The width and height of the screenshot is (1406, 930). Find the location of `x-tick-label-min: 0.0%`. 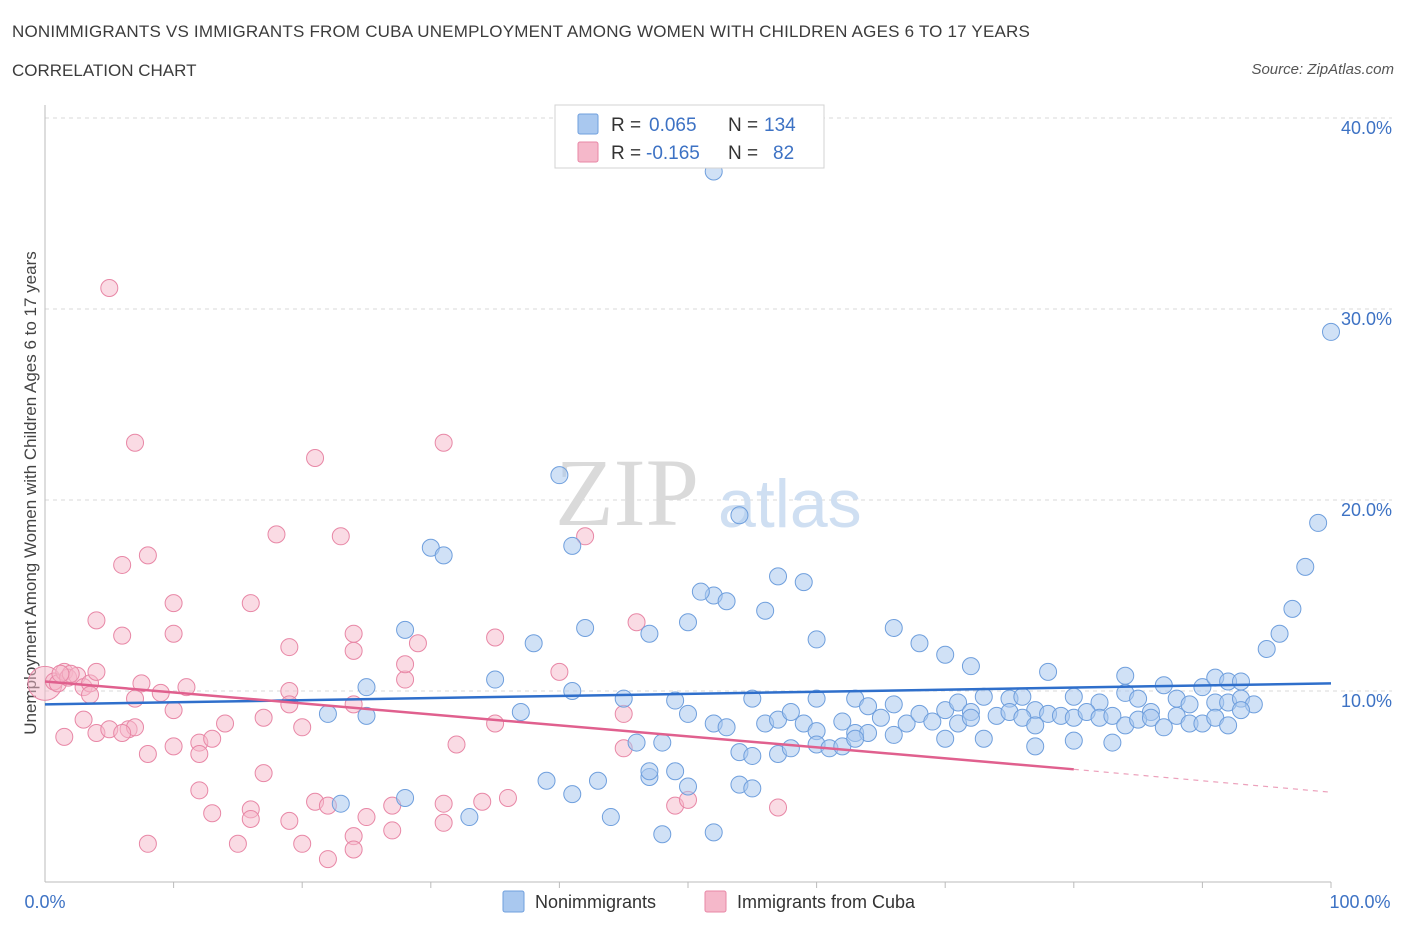

x-tick-label-min: 0.0% is located at coordinates (44, 902).